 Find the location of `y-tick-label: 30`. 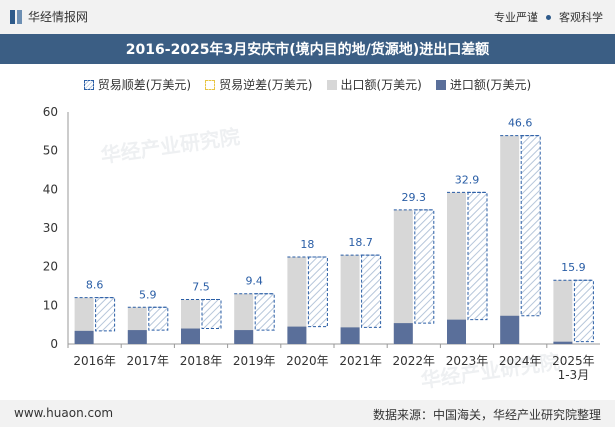

y-tick-label: 30 is located at coordinates (50, 228).